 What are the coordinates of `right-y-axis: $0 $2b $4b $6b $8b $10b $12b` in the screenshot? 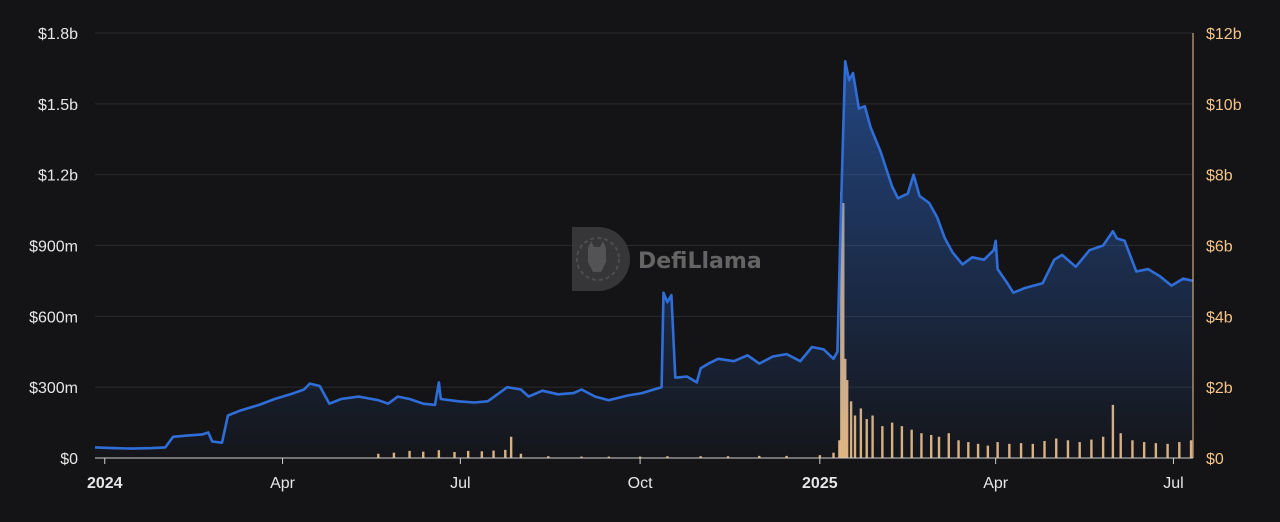 It's located at (1224, 247).